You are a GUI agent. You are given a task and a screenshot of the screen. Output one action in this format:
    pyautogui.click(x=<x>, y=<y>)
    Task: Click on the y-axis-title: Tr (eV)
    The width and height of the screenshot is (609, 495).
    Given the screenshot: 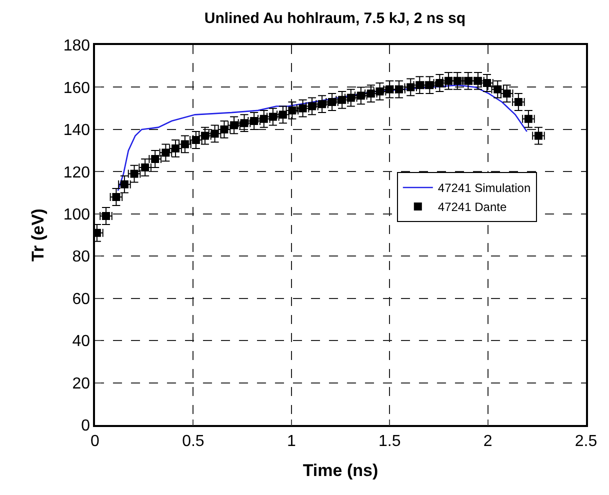 What is the action you would take?
    pyautogui.click(x=38, y=235)
    